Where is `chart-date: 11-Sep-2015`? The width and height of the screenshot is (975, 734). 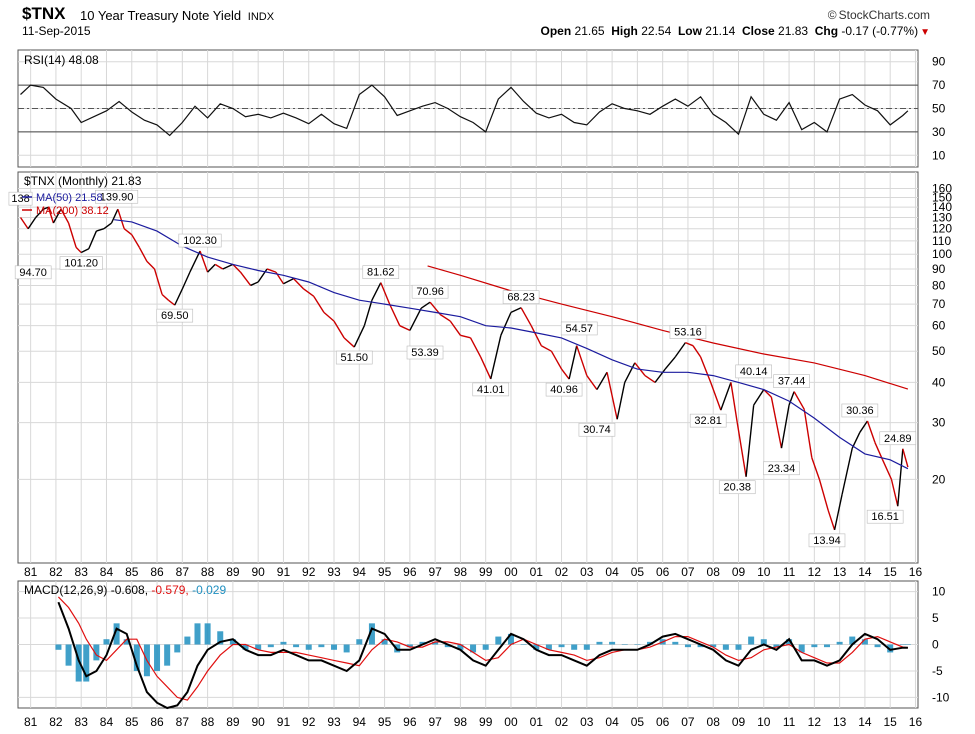
chart-date: 11-Sep-2015 is located at coordinates (56, 31).